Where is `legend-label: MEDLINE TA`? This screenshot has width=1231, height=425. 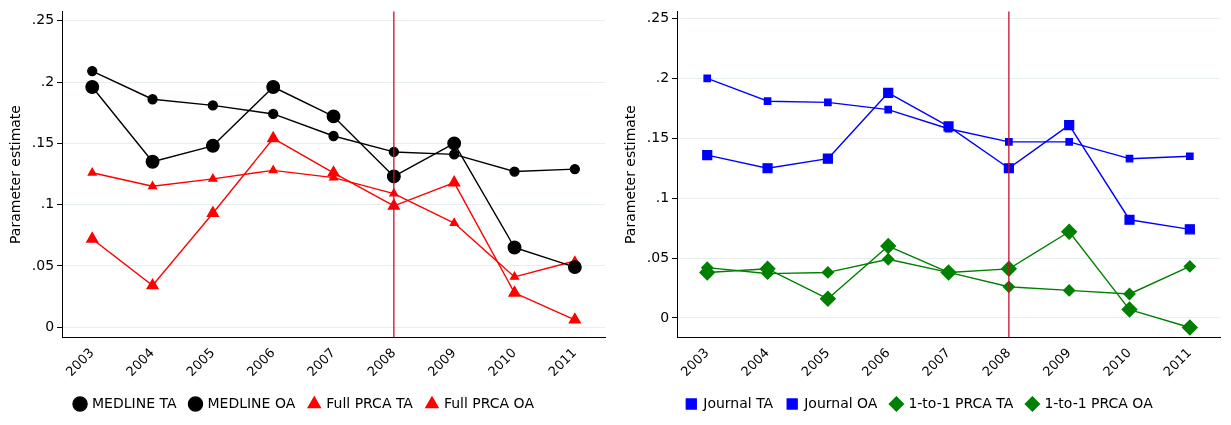
legend-label: MEDLINE TA is located at coordinates (134, 402).